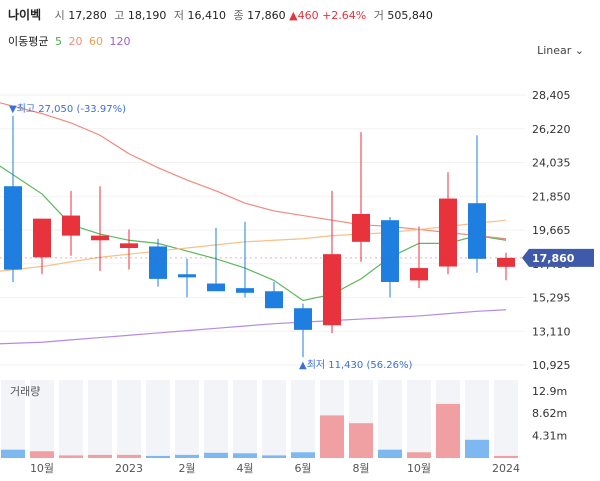 The width and height of the screenshot is (600, 481). I want to click on volume-axis-label: 거래량, so click(25, 391).